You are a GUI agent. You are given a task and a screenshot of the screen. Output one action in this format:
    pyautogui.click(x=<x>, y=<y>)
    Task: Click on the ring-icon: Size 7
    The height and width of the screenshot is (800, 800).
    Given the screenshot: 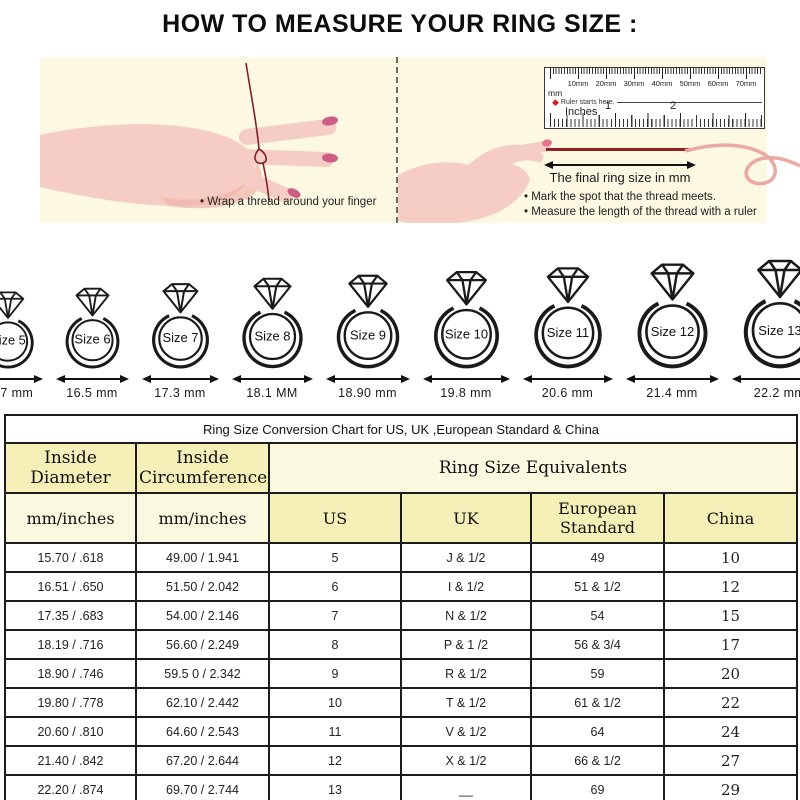 What is the action you would take?
    pyautogui.click(x=180, y=326)
    